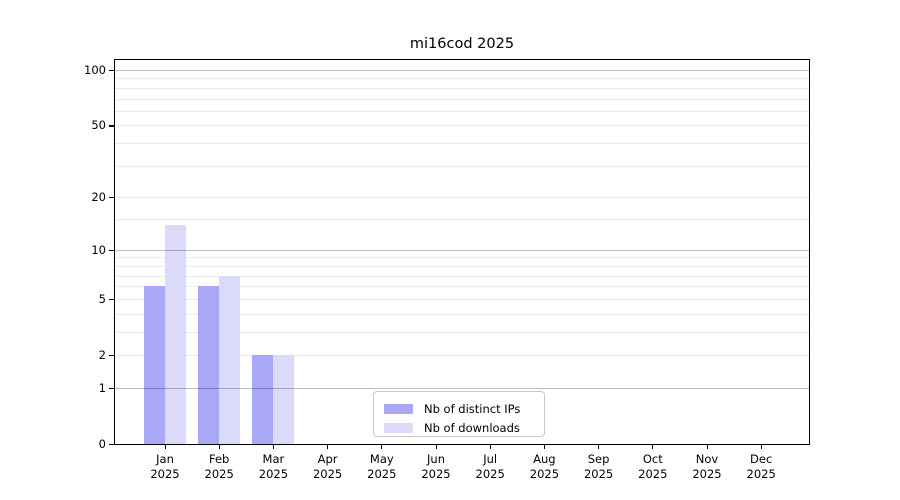 The image size is (900, 500). What do you see at coordinates (102, 444) in the screenshot?
I see `y-axis-tick-label: 0` at bounding box center [102, 444].